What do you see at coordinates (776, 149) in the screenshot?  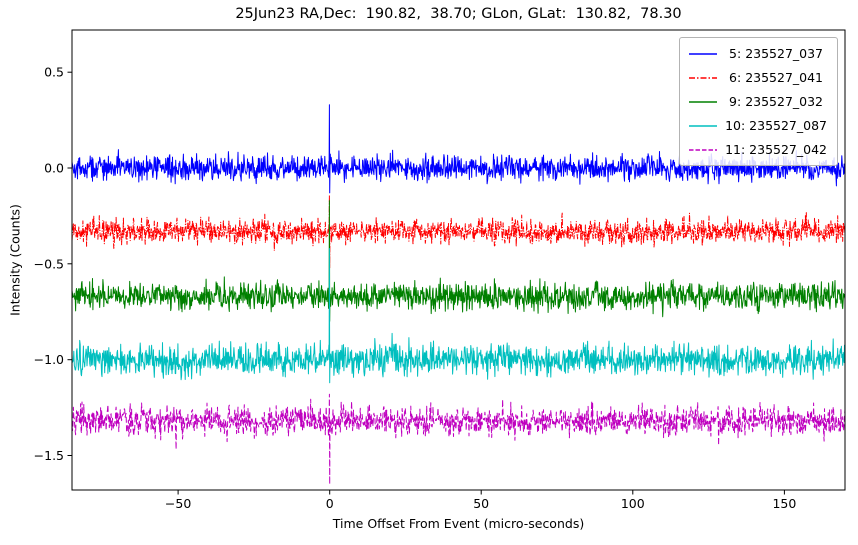 I see `legend-label: 11: 235527_042` at bounding box center [776, 149].